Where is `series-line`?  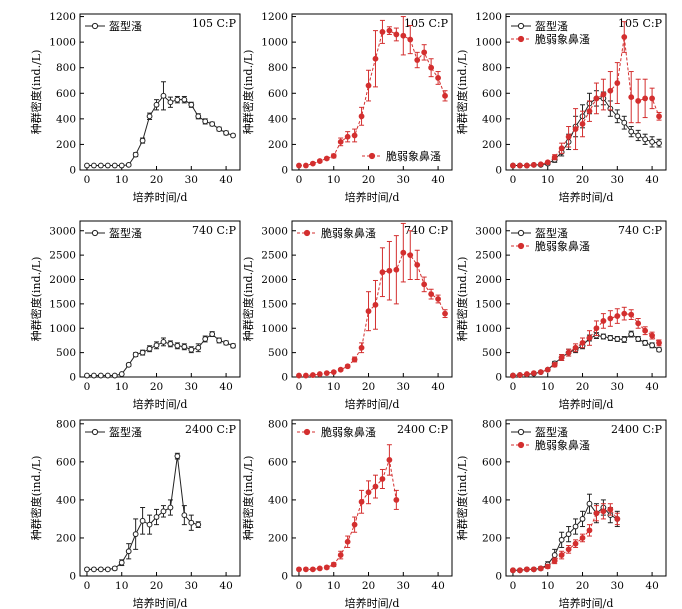
series-line is located at coordinates (372, 314).